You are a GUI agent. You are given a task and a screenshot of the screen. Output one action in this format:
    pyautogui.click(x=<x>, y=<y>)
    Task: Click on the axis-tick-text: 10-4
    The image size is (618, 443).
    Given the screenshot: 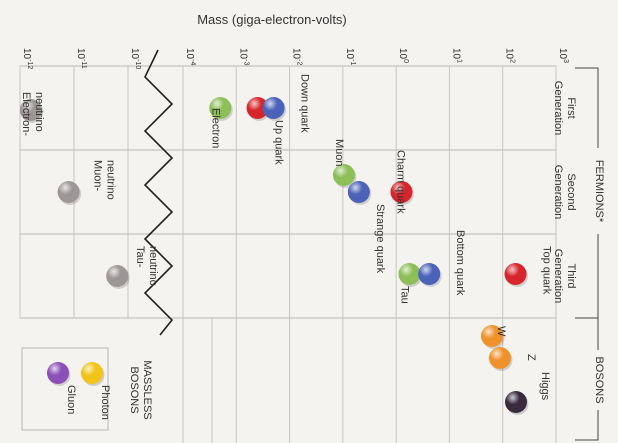 What is the action you would take?
    pyautogui.click(x=190, y=56)
    